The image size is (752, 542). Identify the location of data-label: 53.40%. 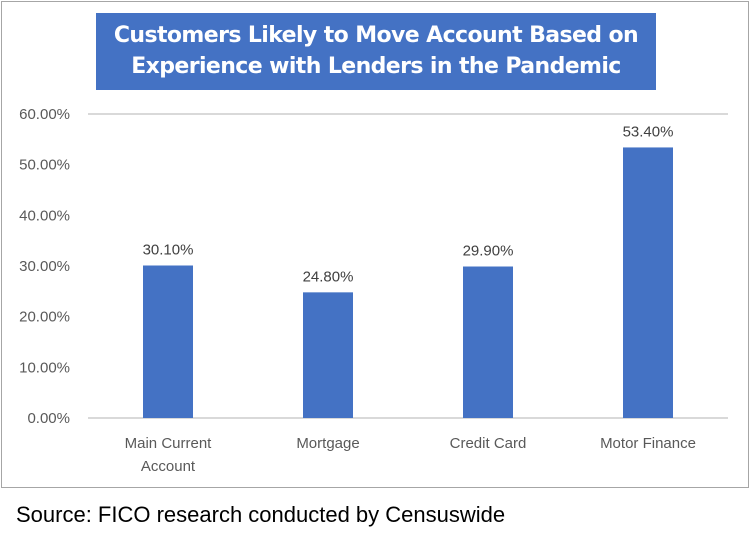
(648, 131).